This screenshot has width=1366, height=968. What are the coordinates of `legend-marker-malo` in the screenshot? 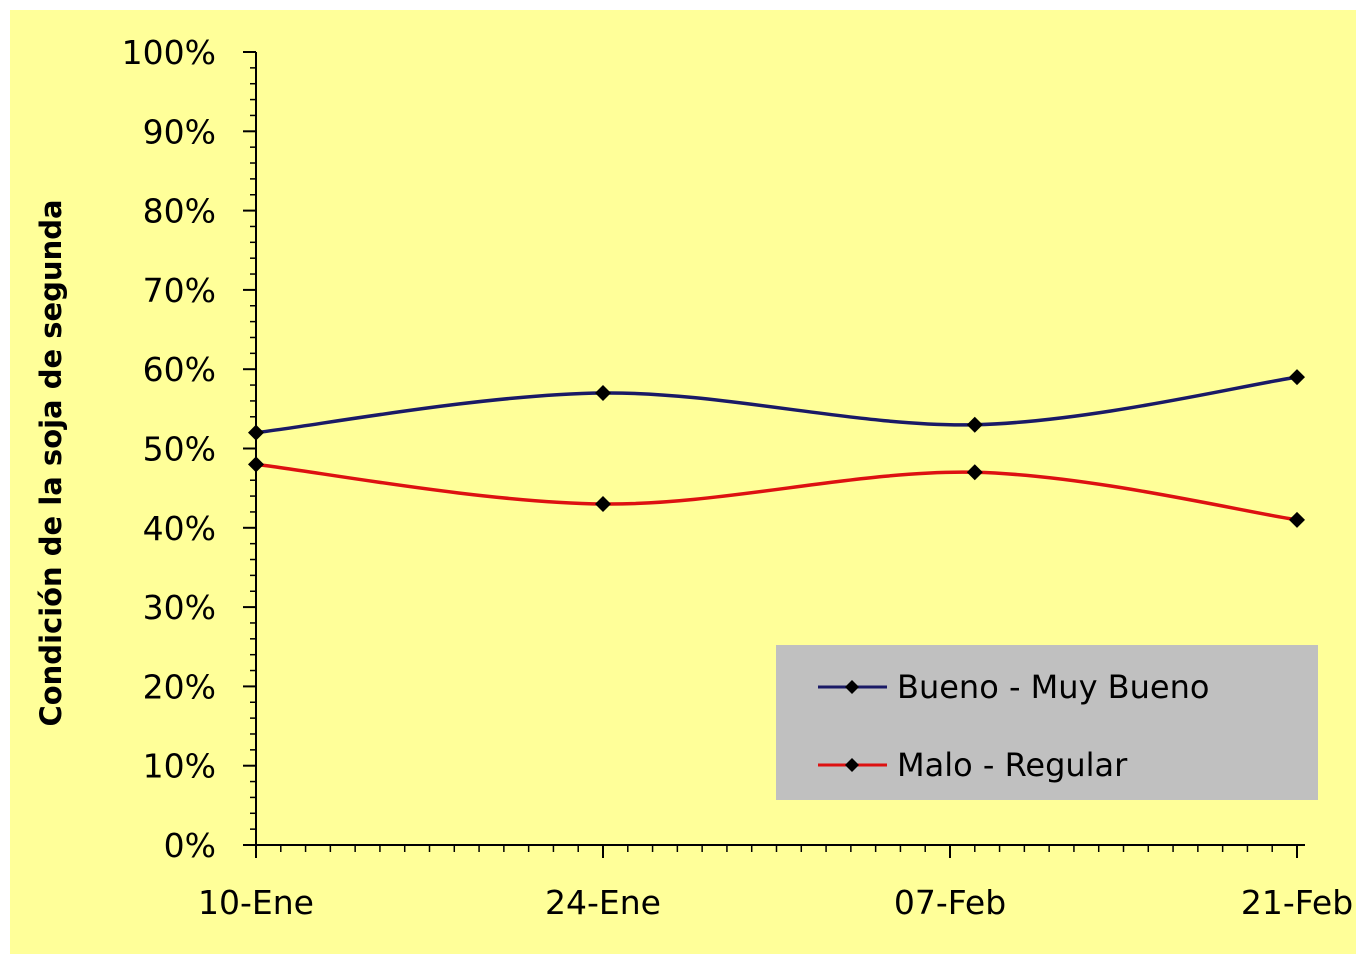 It's located at (852, 765).